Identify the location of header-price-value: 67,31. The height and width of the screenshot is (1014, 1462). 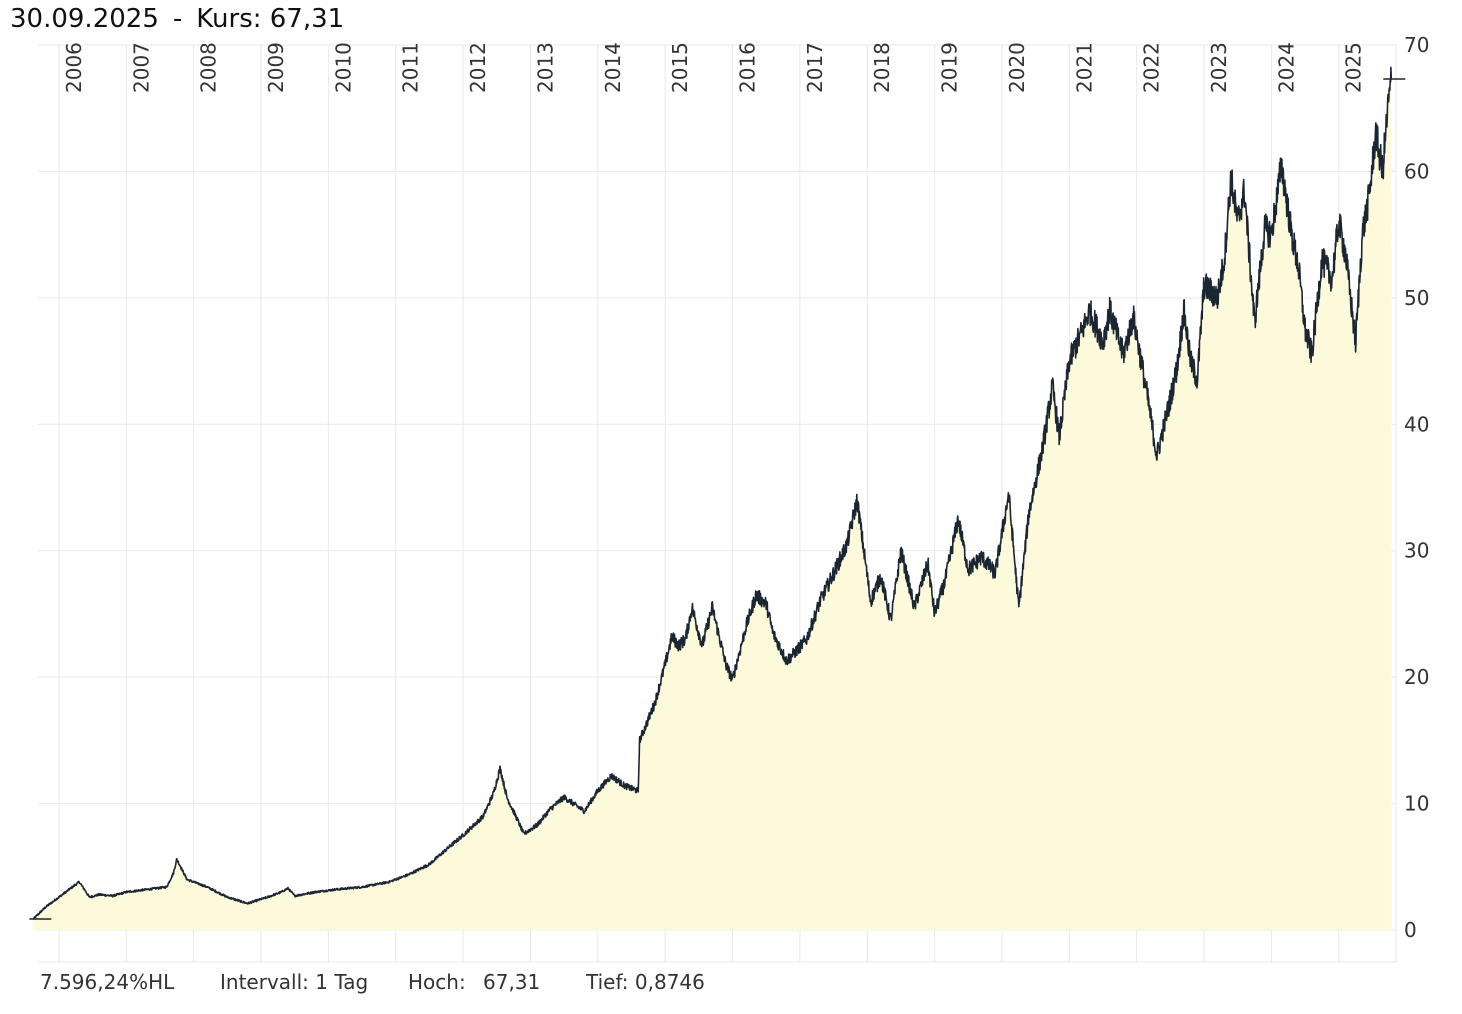
(307, 19).